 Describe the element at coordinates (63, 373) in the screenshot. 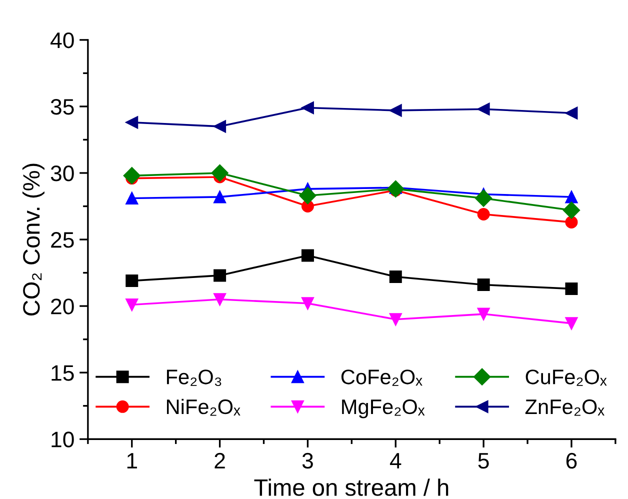

I see `y-tick-label: 15` at that location.